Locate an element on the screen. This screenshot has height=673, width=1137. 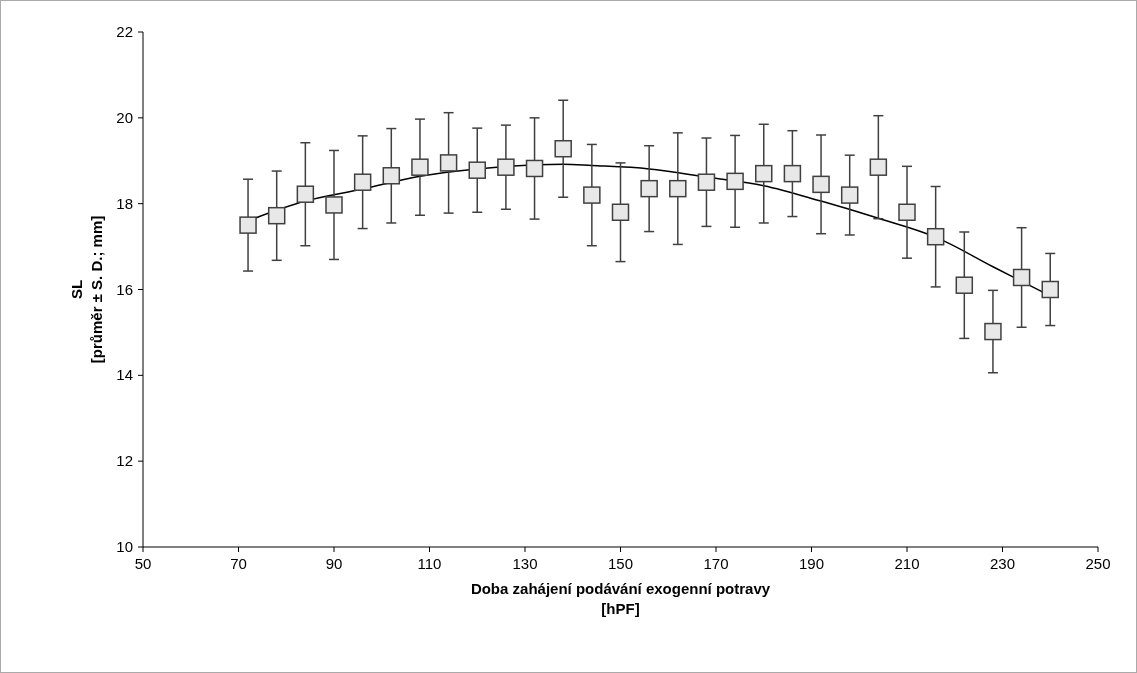
y-tick-label: 10 is located at coordinates (124, 546).